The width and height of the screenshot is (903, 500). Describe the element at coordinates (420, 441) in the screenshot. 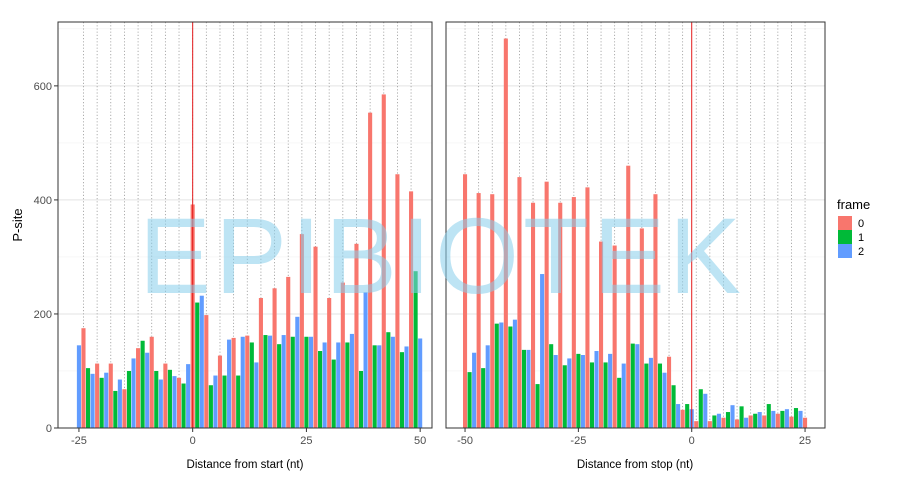

I see `x-tick-label: 50` at that location.